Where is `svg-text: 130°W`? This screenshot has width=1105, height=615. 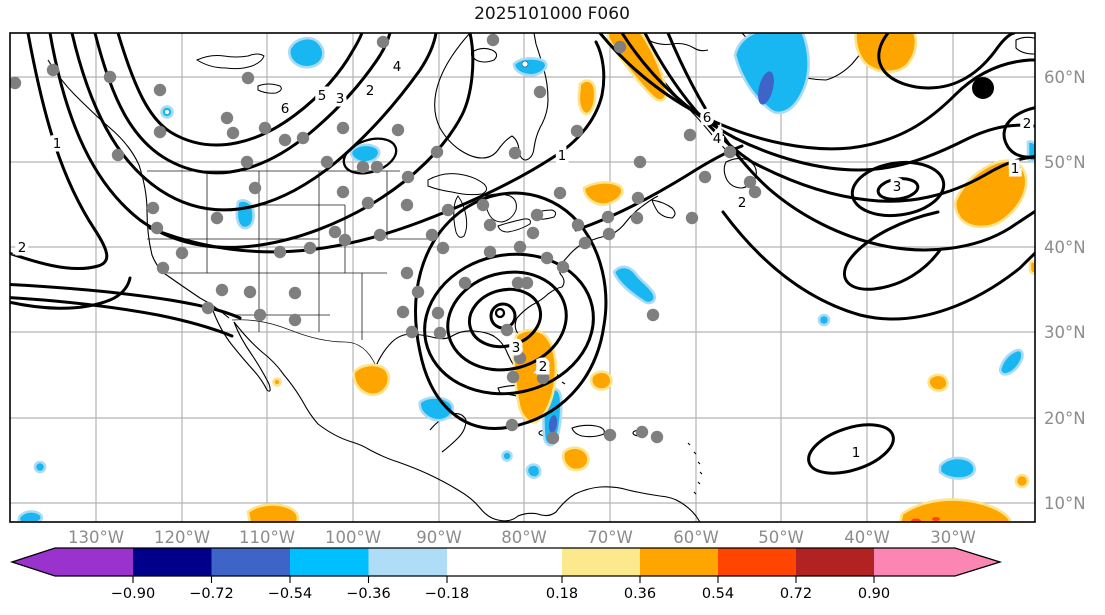 svg-text: 130°W is located at coordinates (96, 537).